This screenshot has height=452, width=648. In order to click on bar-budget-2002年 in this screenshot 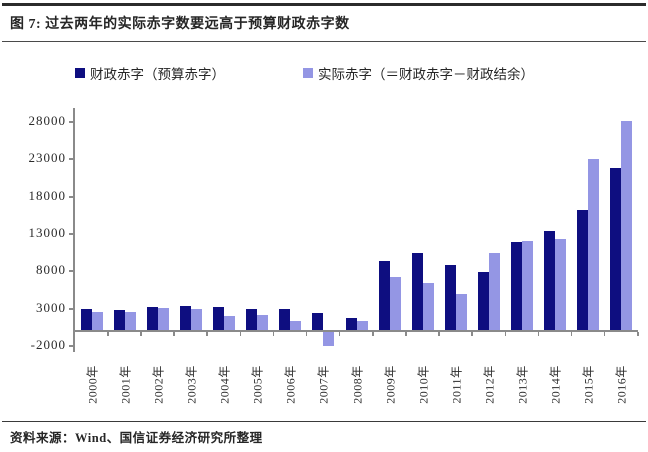, I will do `click(152, 319)`.